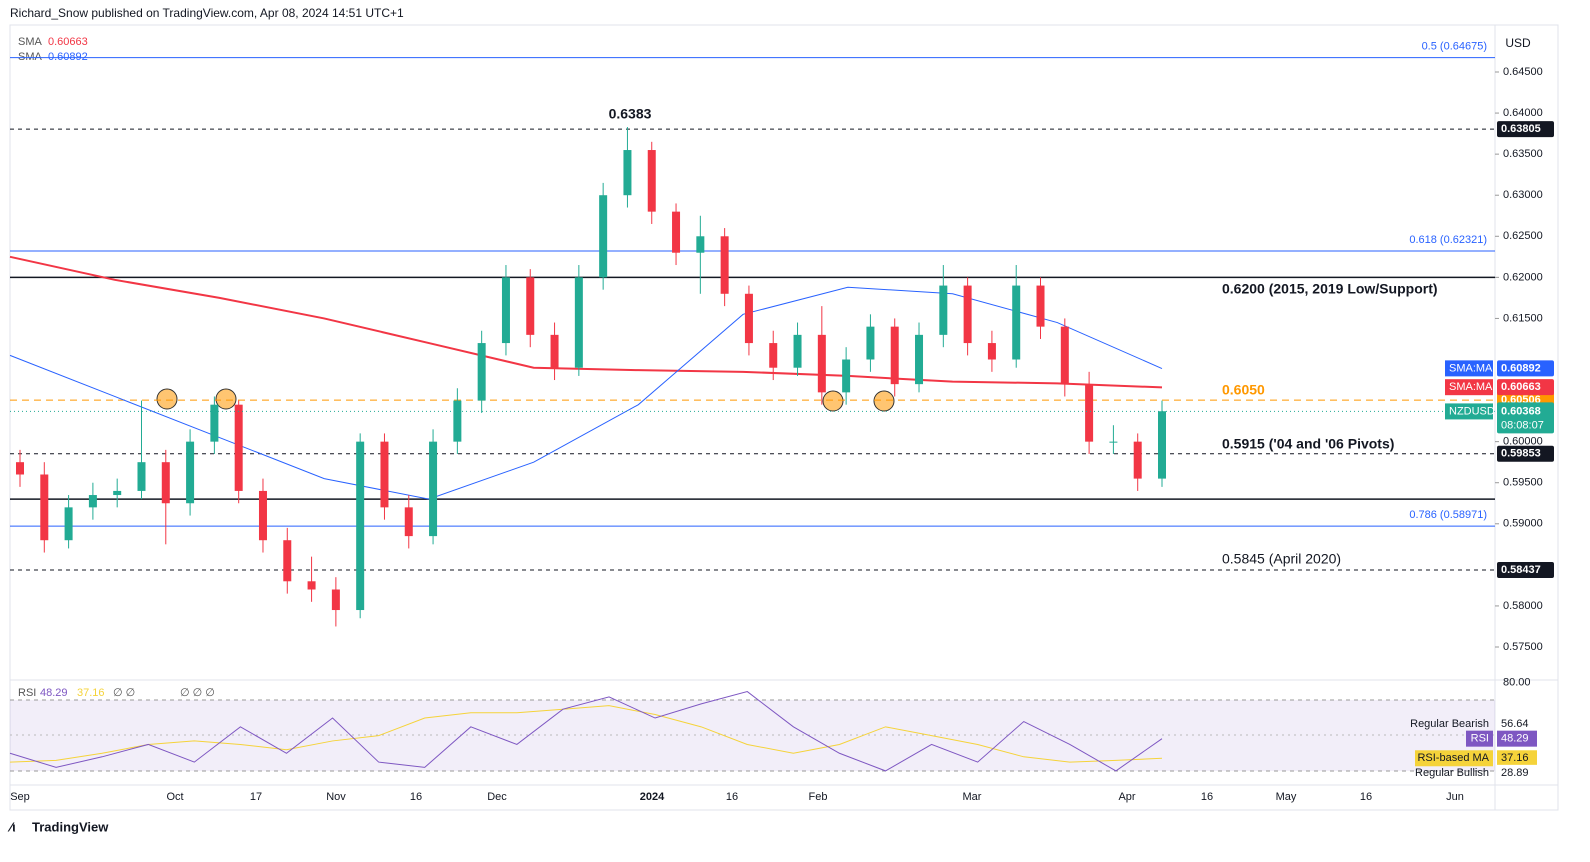 This screenshot has height=862, width=1590. Describe the element at coordinates (1523, 442) in the screenshot. I see `y-tick-label: 0.60000` at that location.